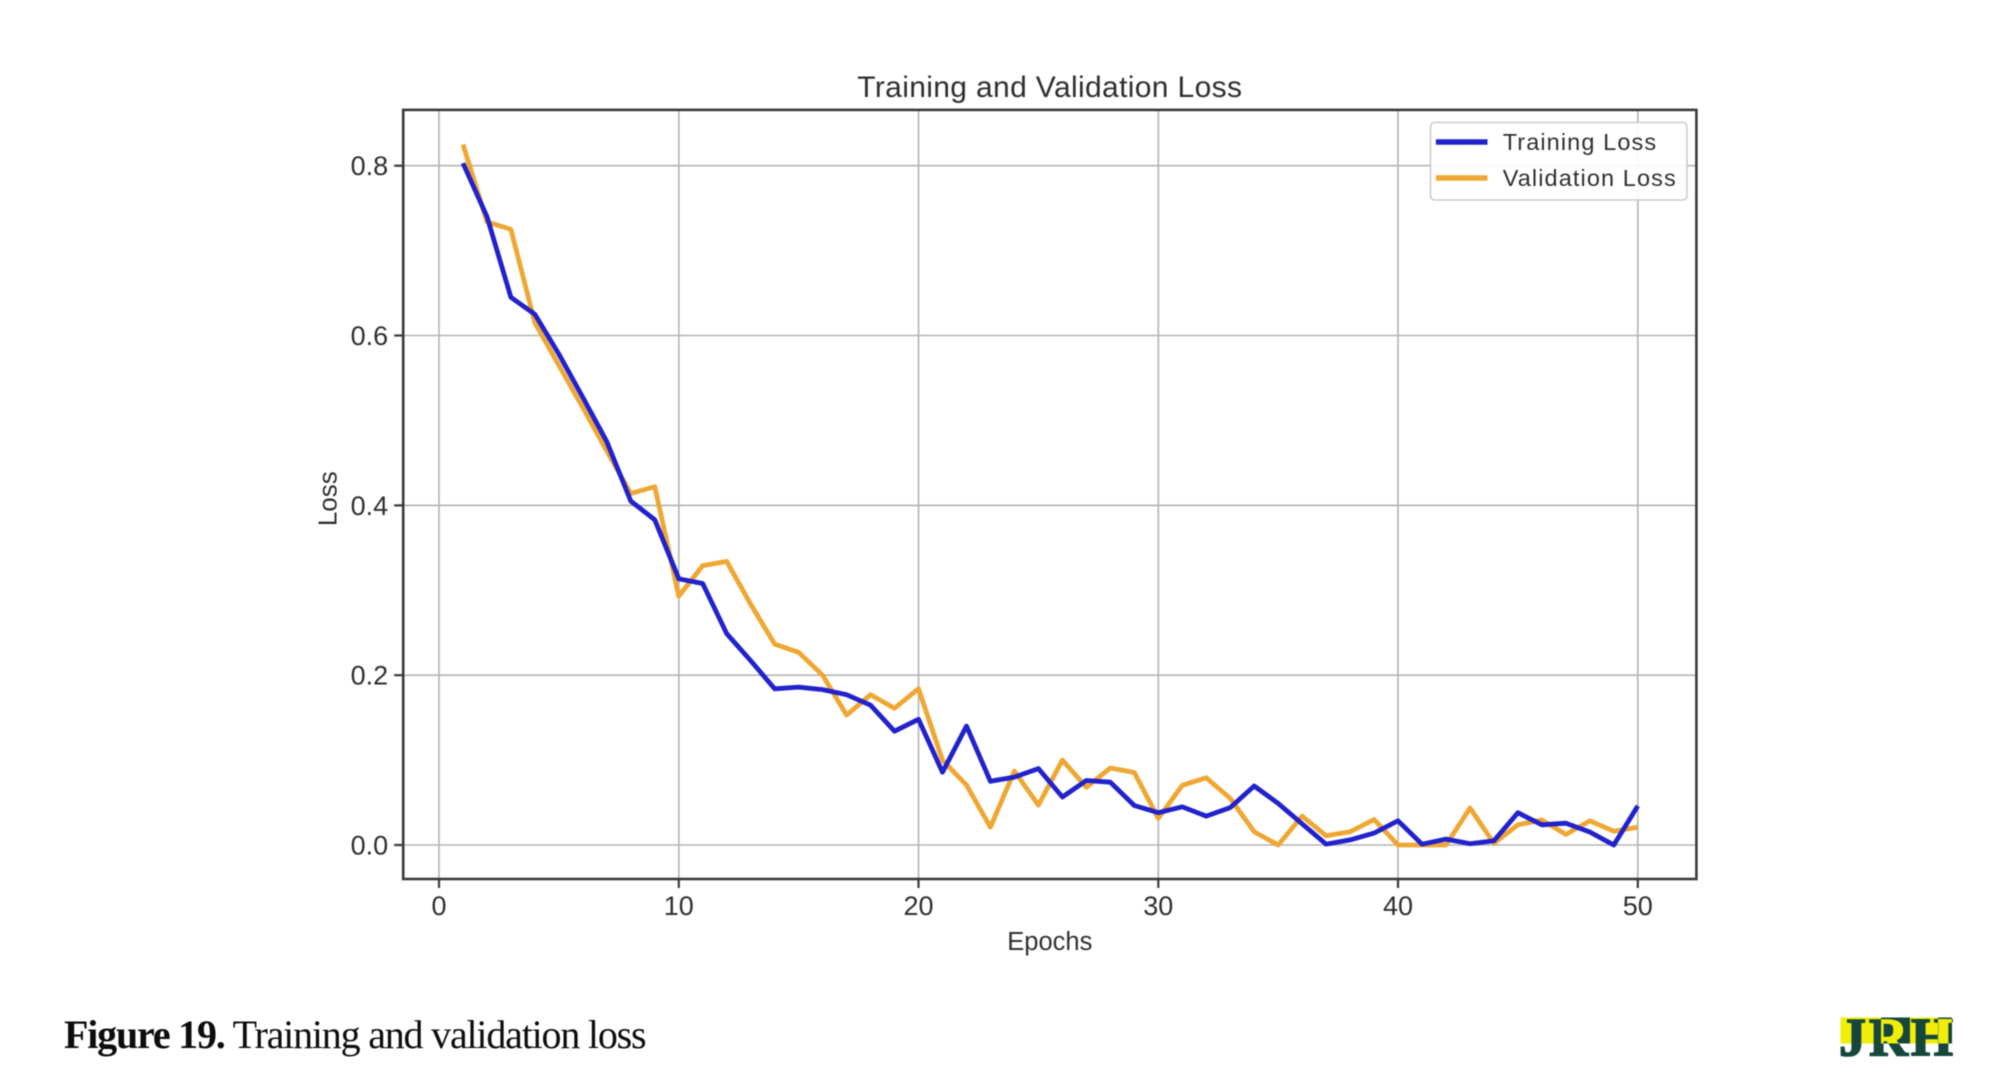 Image resolution: width=2000 pixels, height=1089 pixels. I want to click on svg-text: 0, so click(438, 906).